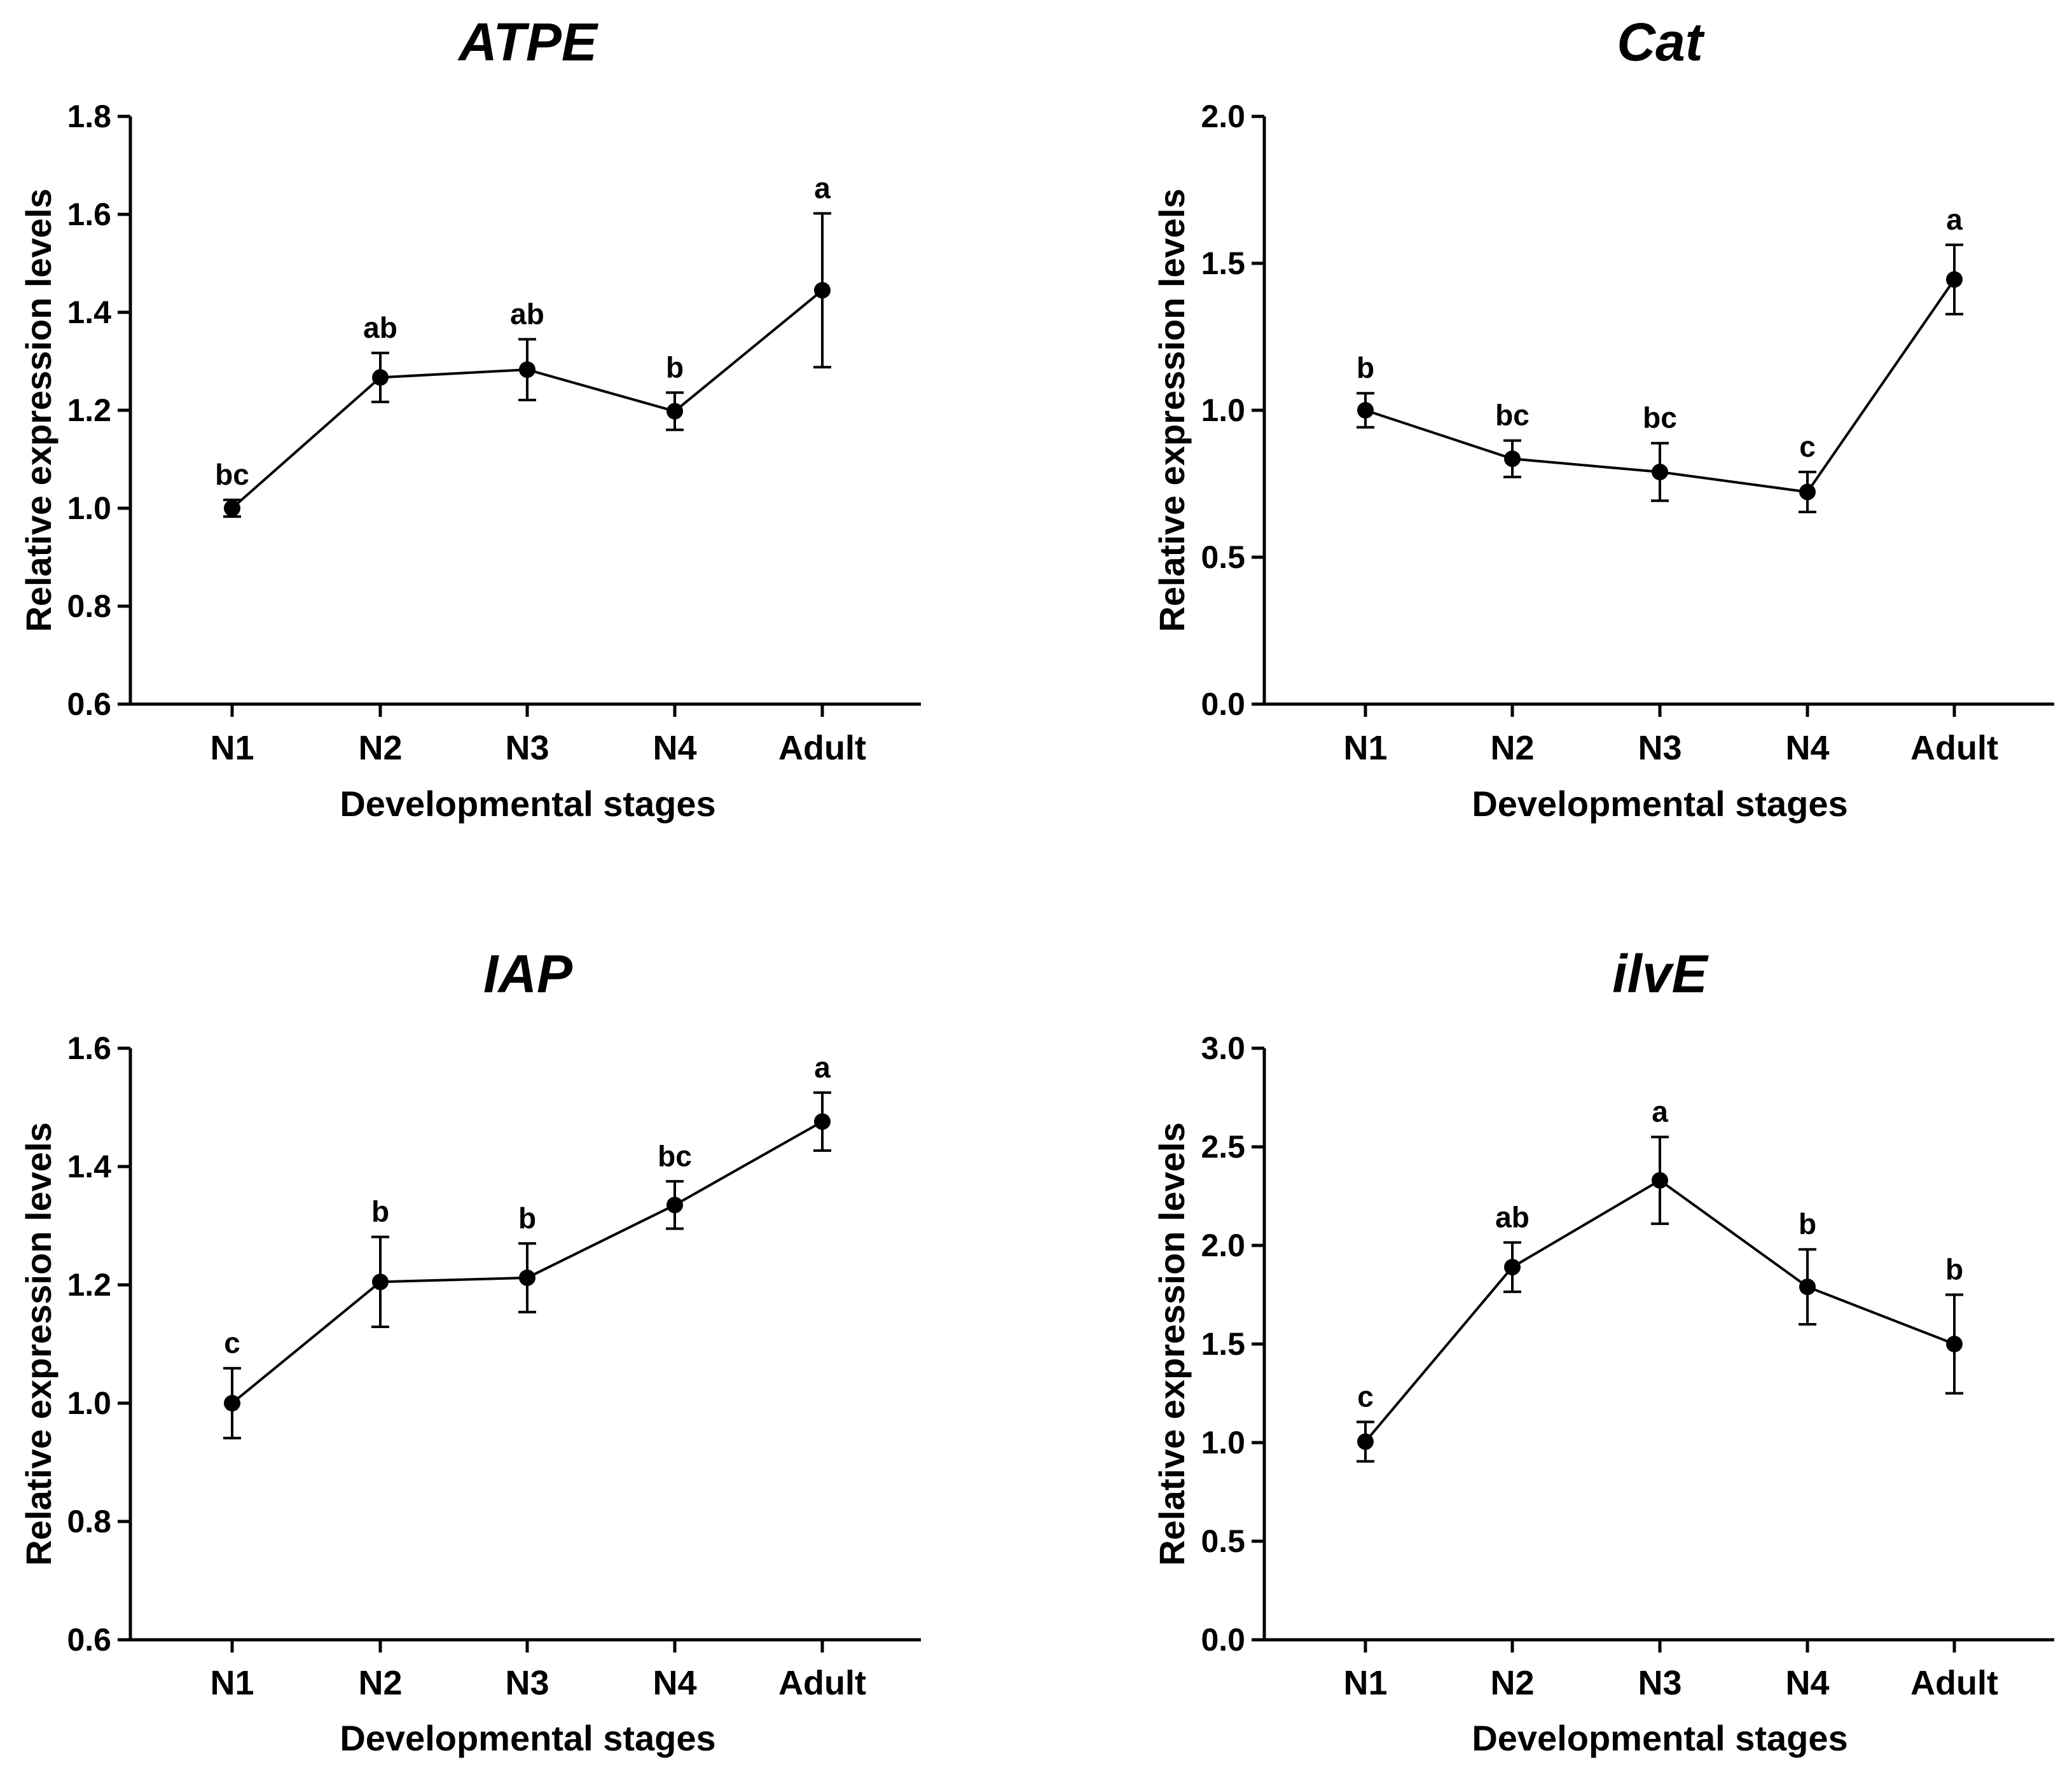 This screenshot has width=2072, height=1767. Describe the element at coordinates (89, 117) in the screenshot. I see `y-tick-label: 1.8` at that location.